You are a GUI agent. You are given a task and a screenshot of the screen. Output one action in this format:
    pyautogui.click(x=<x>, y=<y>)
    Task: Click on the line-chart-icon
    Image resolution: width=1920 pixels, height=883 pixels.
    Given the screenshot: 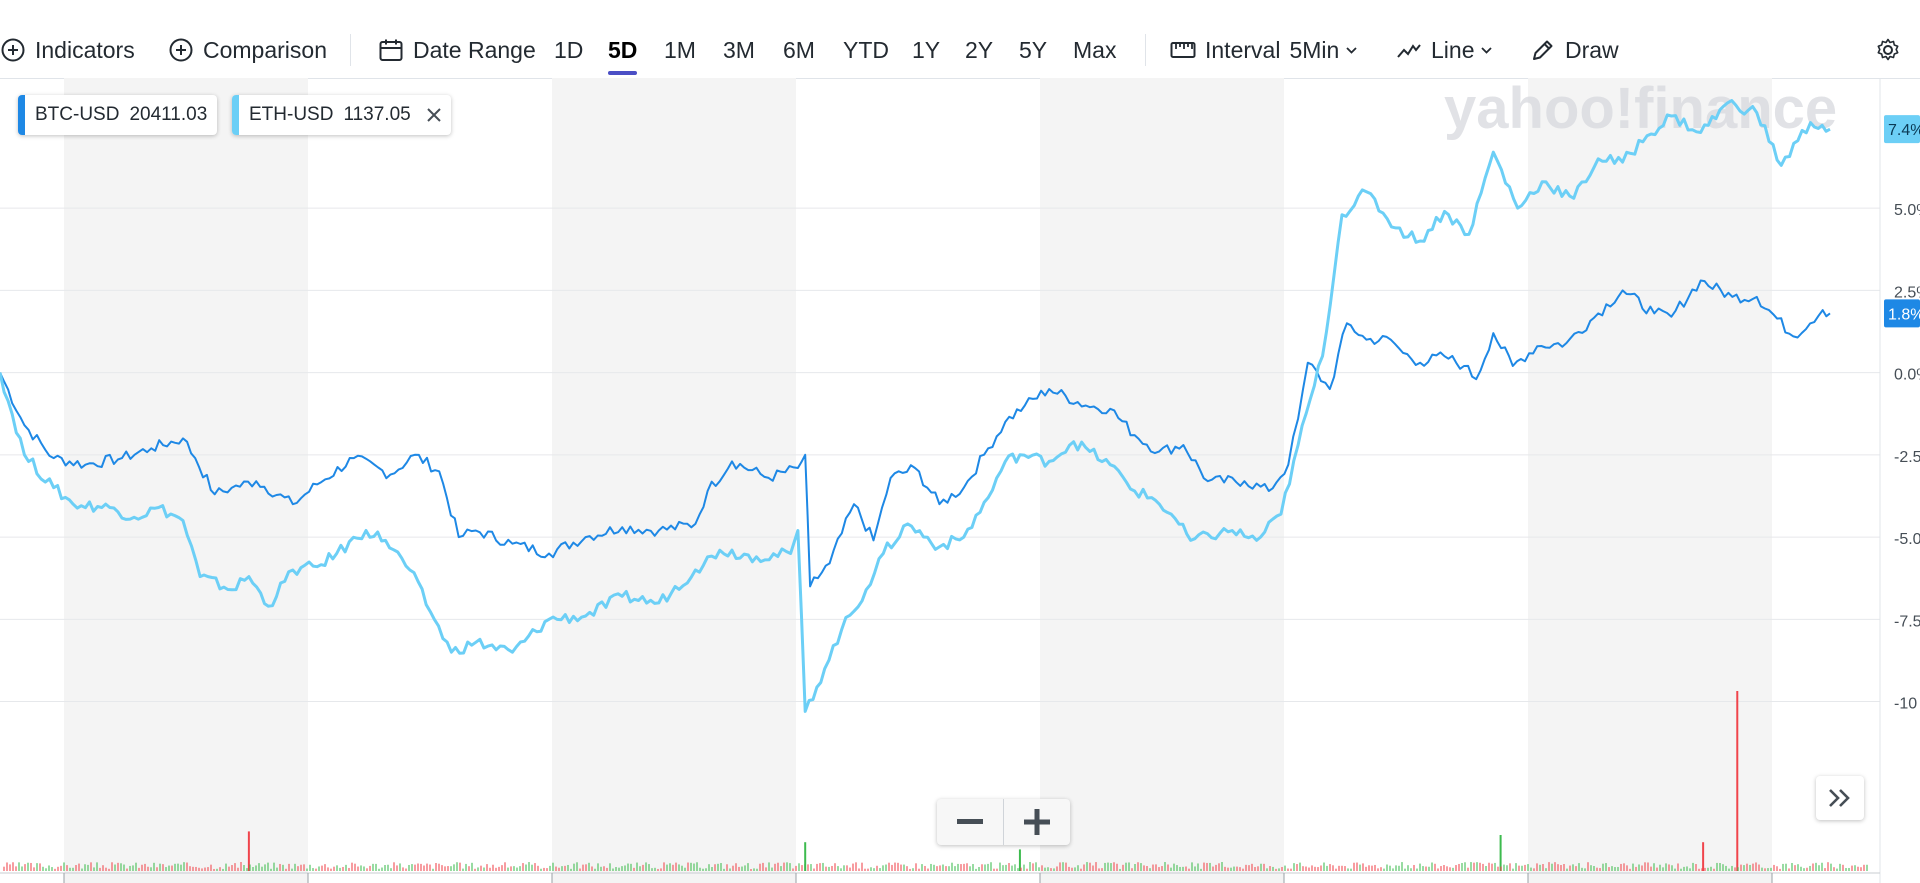 What is the action you would take?
    pyautogui.click(x=1409, y=50)
    